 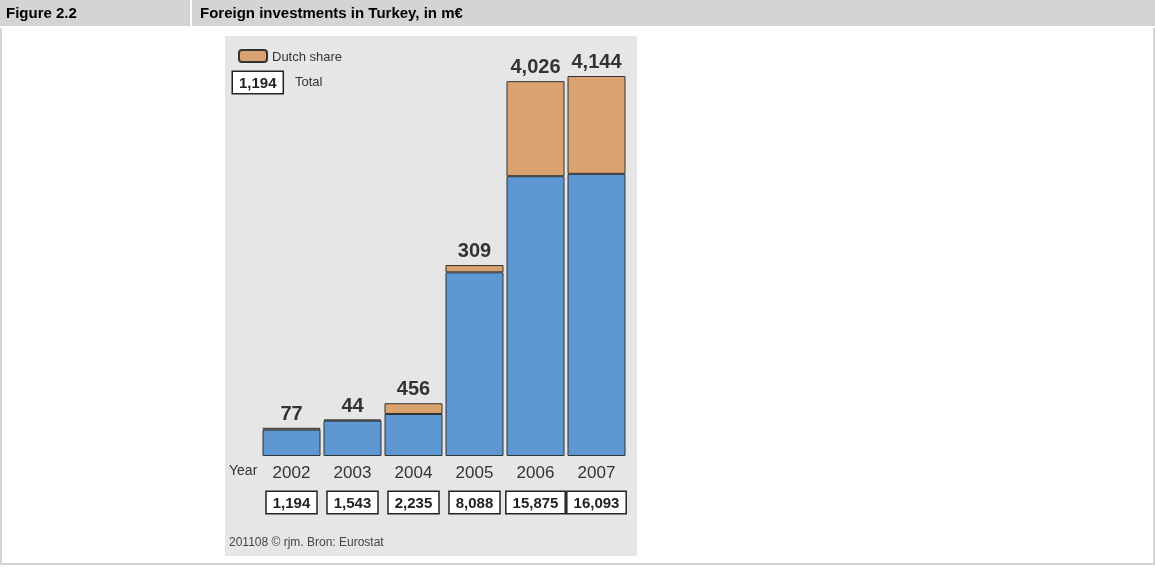 What do you see at coordinates (352, 502) in the screenshot?
I see `total-label: 1,543` at bounding box center [352, 502].